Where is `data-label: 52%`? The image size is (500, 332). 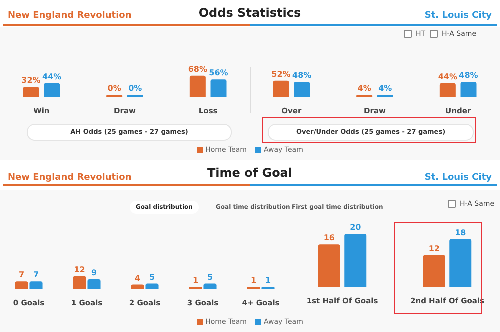
data-label: 52% is located at coordinates (281, 74).